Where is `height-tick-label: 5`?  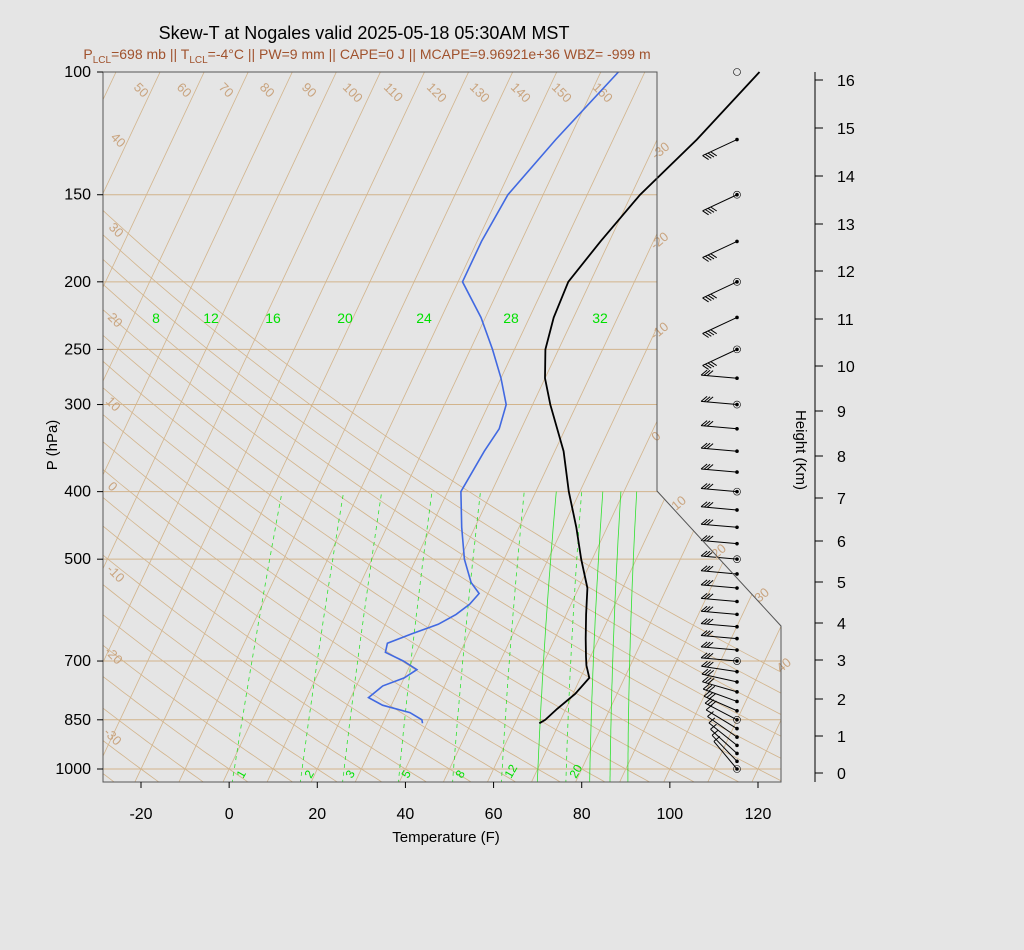 height-tick-label: 5 is located at coordinates (841, 583).